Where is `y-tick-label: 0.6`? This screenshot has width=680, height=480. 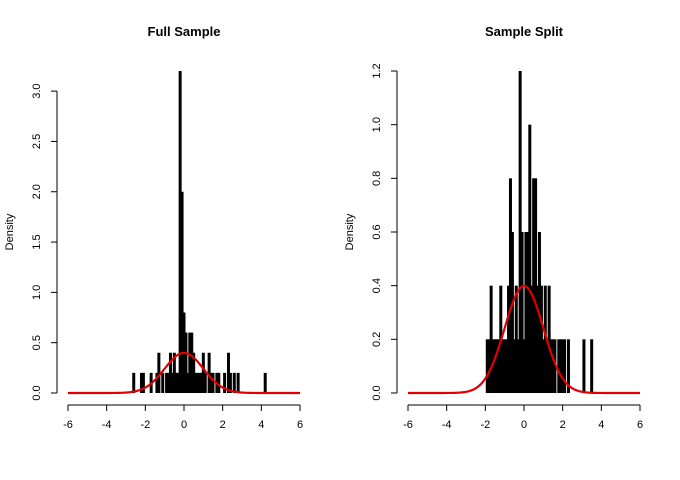 y-tick-label: 0.6 is located at coordinates (377, 231).